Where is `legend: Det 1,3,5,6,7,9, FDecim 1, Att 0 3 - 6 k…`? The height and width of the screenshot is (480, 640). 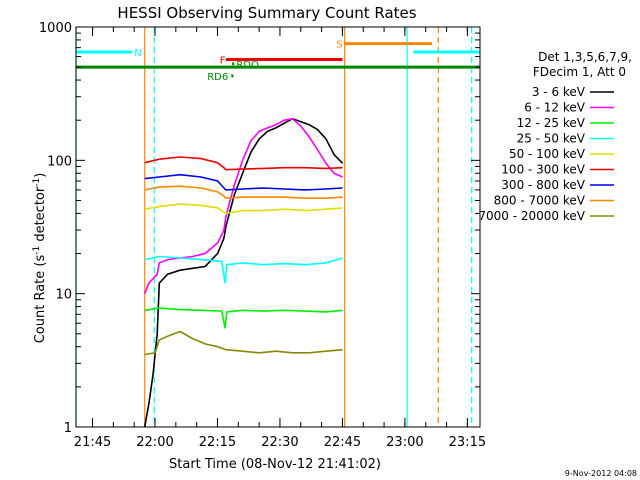 legend: Det 1,3,5,6,7,9, FDecim 1, Att 0 3 - 6 k… is located at coordinates (555, 136).